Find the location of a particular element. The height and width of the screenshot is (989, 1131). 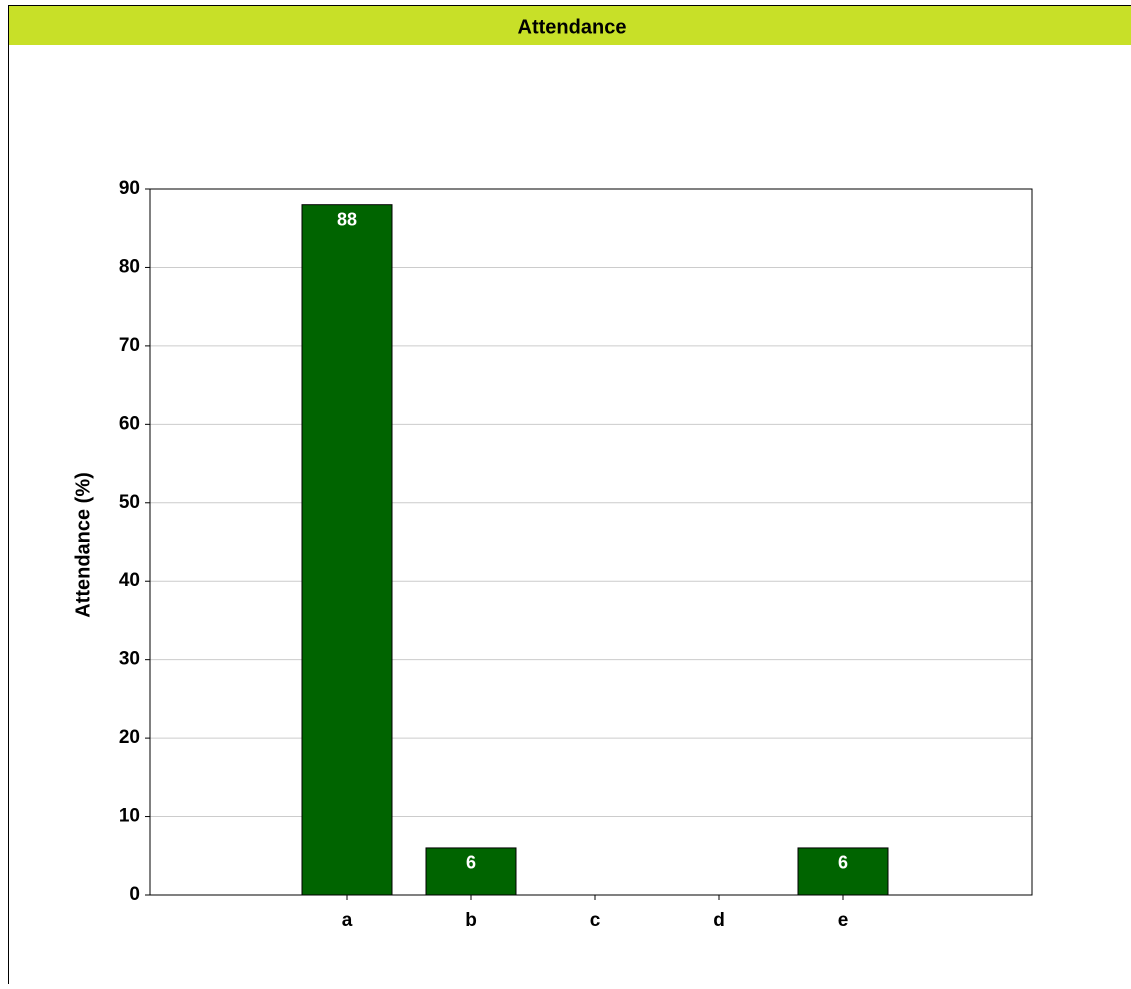

y-tick-label: 50 is located at coordinates (129, 502).